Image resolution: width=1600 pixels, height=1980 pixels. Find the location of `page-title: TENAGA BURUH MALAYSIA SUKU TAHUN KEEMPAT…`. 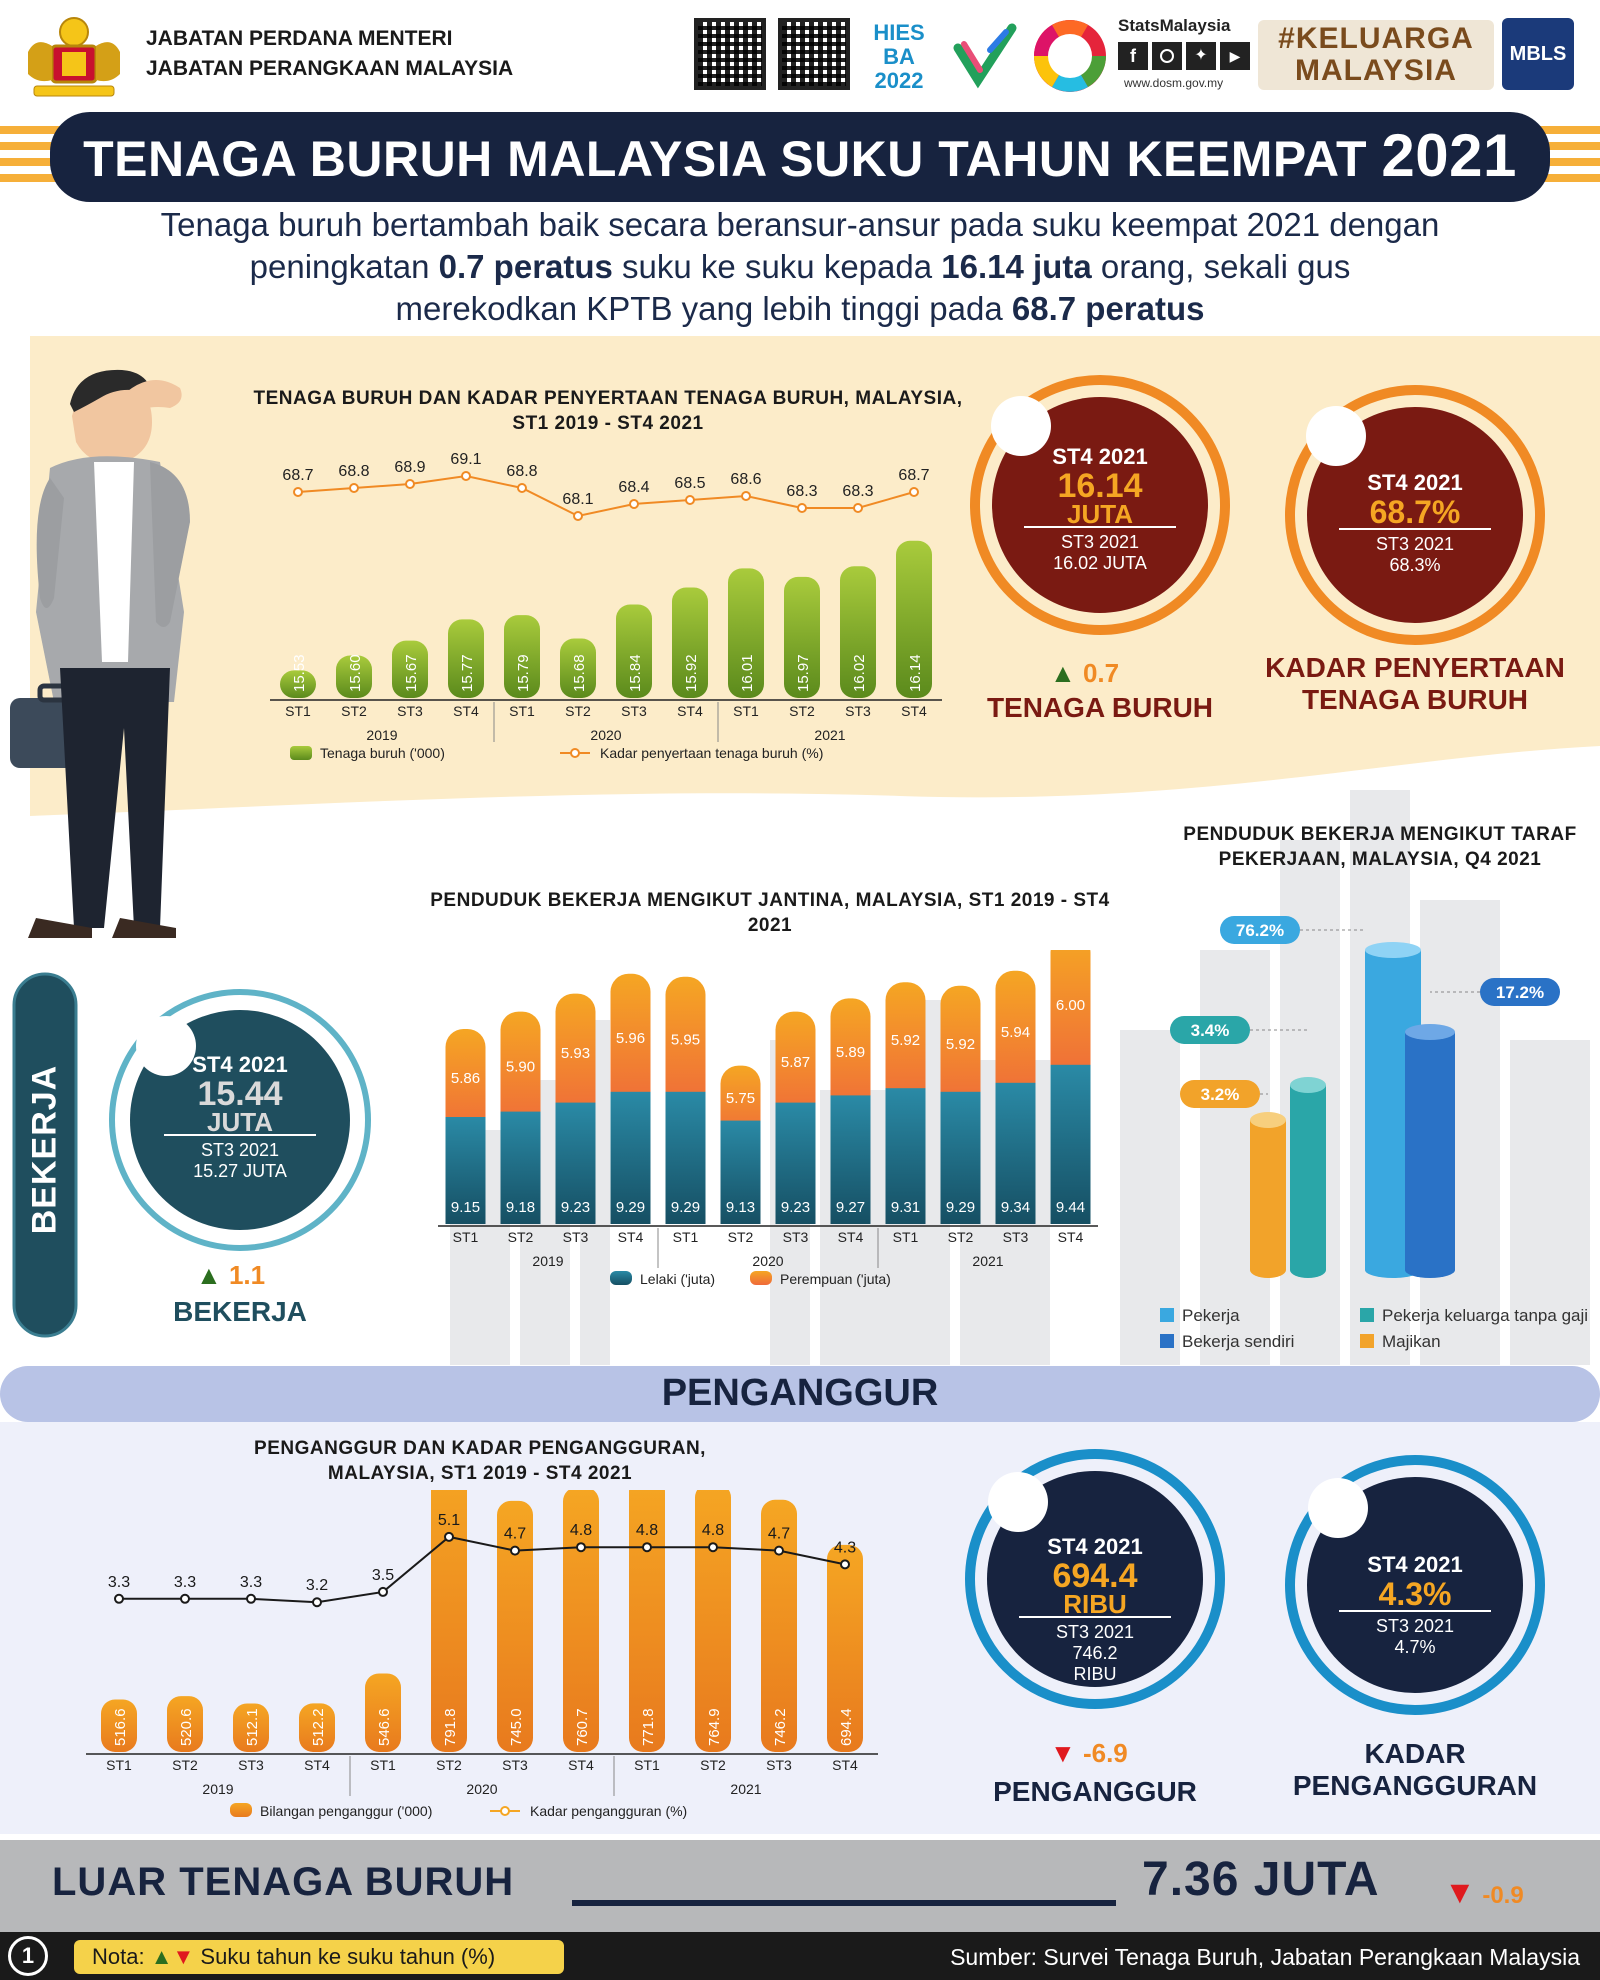

page-title: TENAGA BURUH MALAYSIA SUKU TAHUN KEEMPAT… is located at coordinates (800, 157).